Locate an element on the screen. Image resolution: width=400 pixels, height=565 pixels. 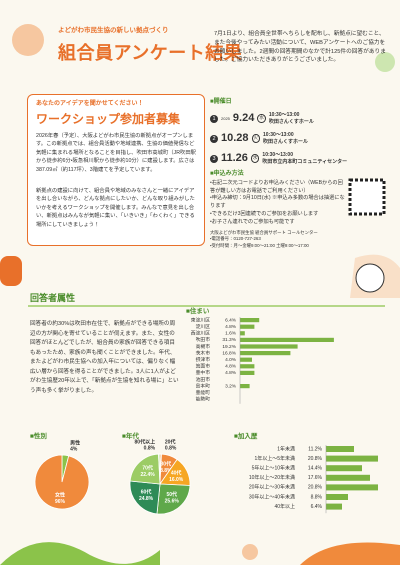
contact-line: ・電話番号：0120-727-263 is located at coordinates (235, 239).